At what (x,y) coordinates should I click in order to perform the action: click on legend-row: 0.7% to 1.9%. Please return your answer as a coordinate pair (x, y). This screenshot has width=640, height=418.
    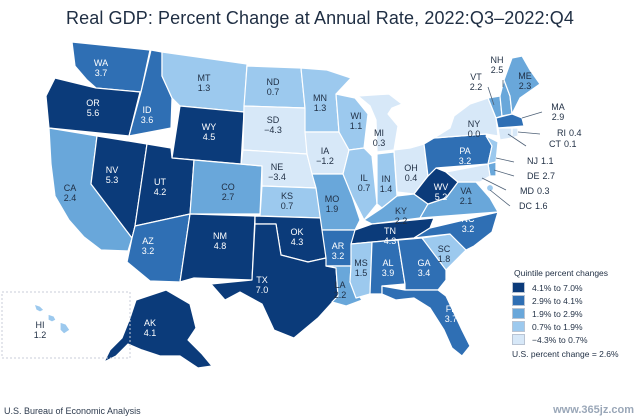
    Looking at the image, I should click on (574, 326).